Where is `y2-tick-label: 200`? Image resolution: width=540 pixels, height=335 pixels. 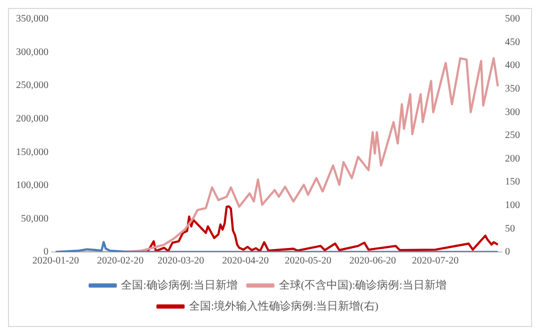
y2-tick-label: 200 is located at coordinates (512, 158).